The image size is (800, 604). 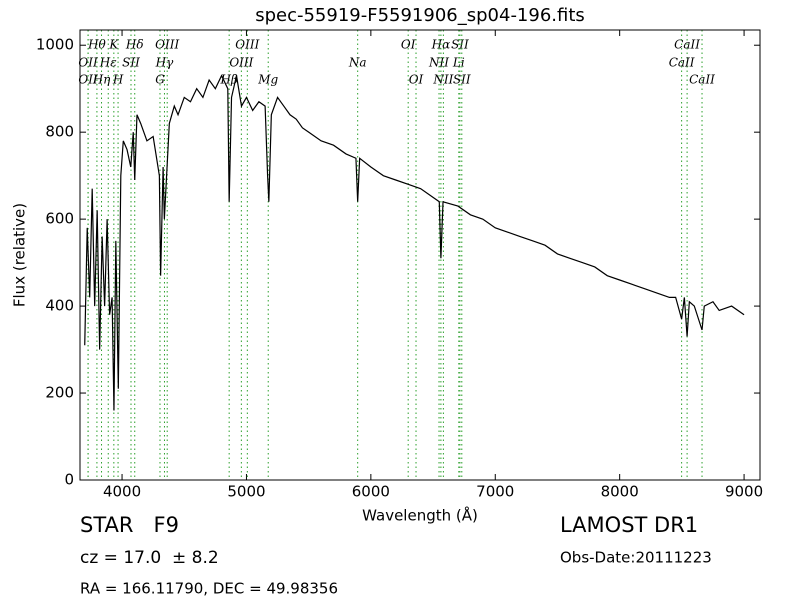 I want to click on spectral-line-label: H, so click(x=118, y=80).